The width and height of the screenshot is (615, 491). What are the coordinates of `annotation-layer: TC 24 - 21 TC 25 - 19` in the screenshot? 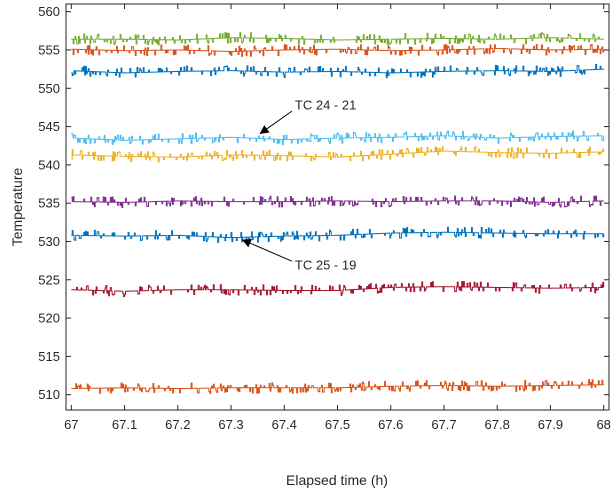 It's located at (298, 185).